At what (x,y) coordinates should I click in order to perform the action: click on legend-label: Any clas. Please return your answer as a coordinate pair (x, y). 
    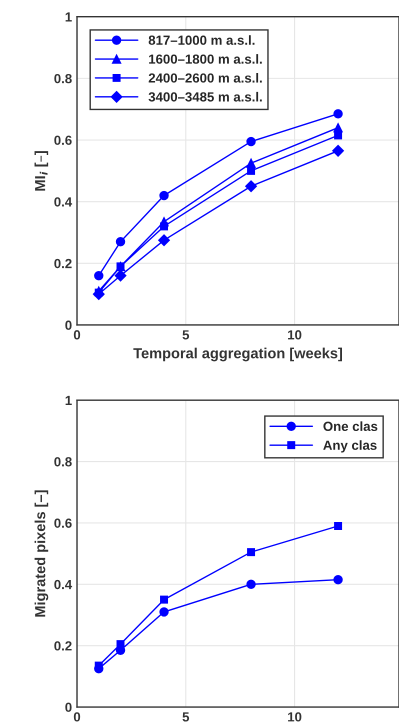
    Looking at the image, I should click on (350, 446).